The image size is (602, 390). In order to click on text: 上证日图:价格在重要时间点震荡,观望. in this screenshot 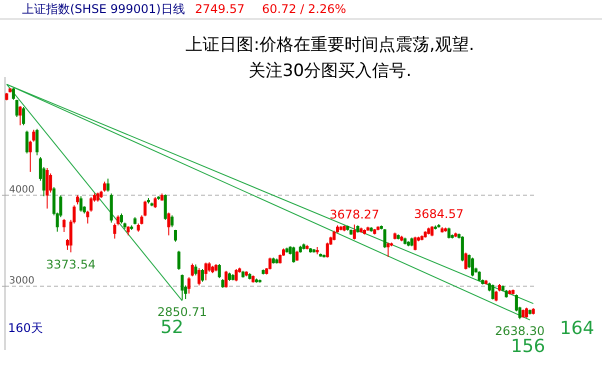, I will do `click(330, 45)`.